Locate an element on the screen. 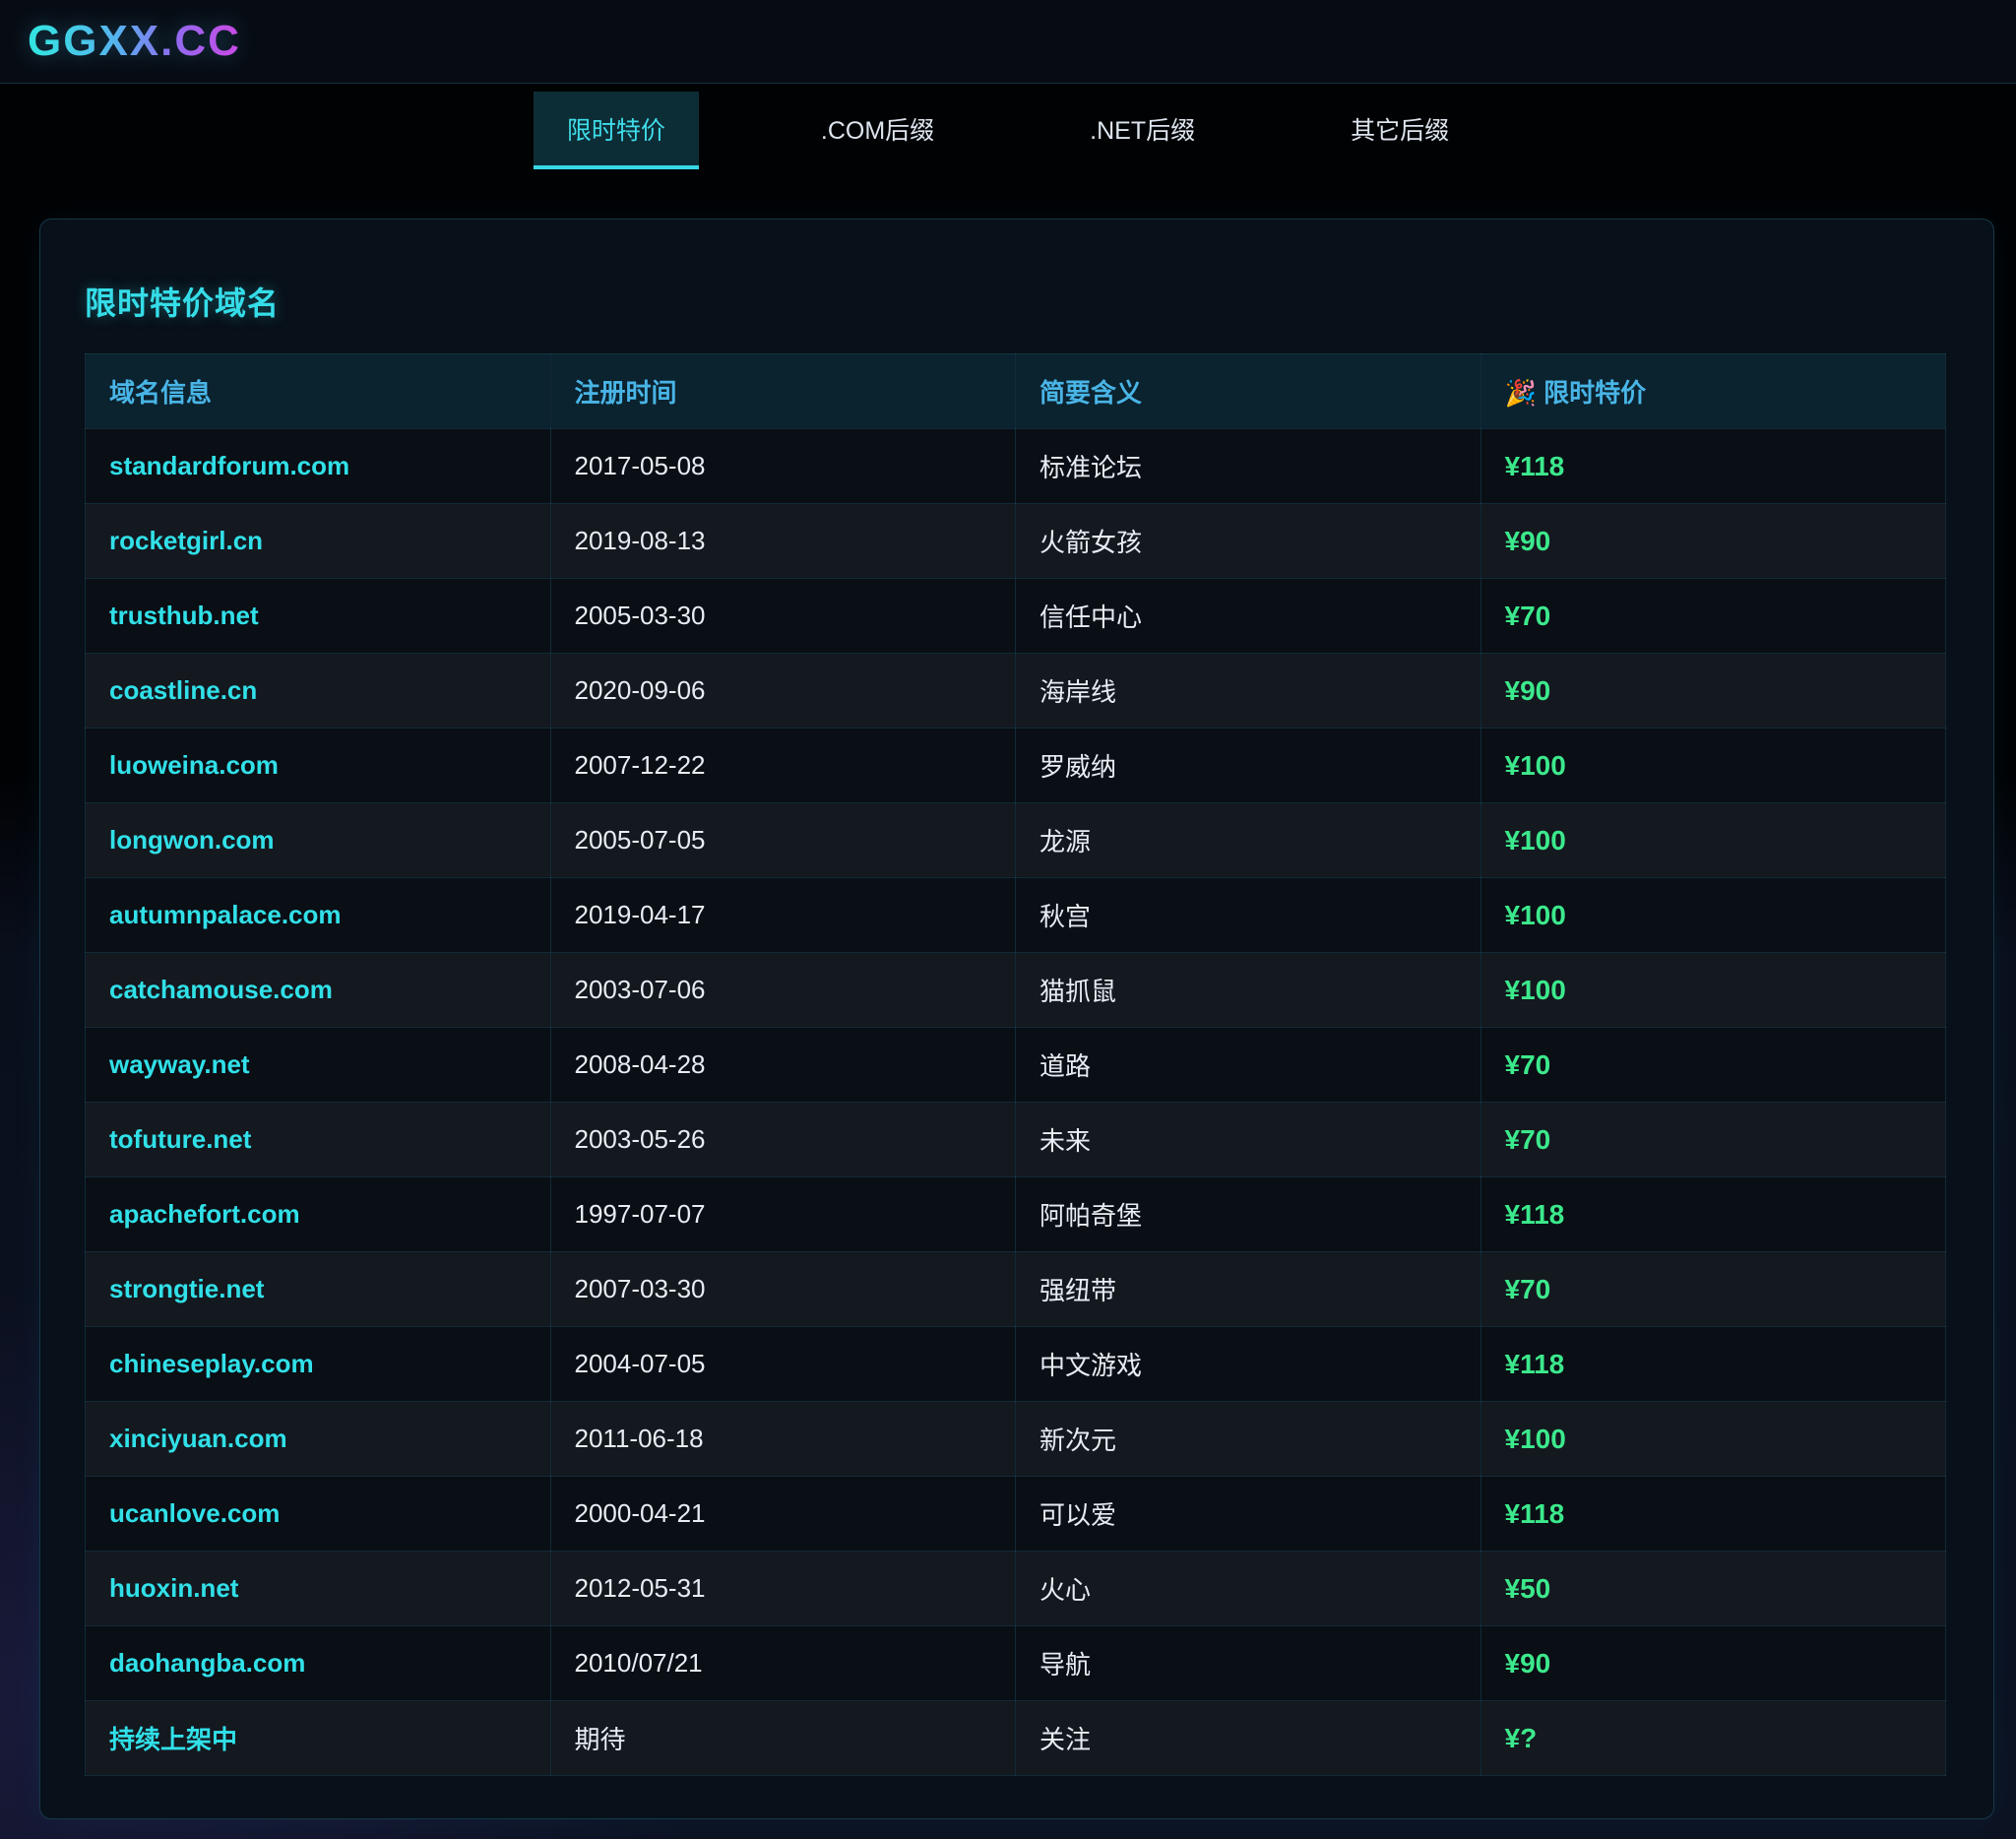 This screenshot has width=2016, height=1839. domain-link: ucanlove.com is located at coordinates (195, 1513).